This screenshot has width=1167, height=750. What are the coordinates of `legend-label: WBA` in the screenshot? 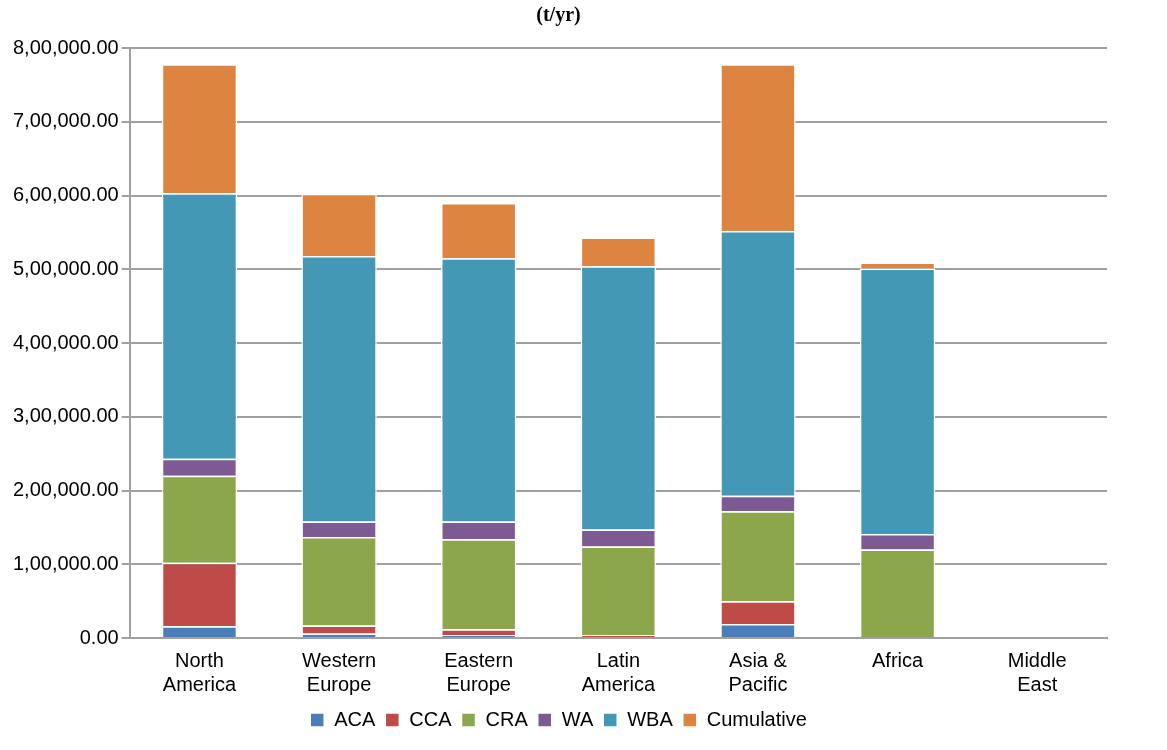 It's located at (650, 718).